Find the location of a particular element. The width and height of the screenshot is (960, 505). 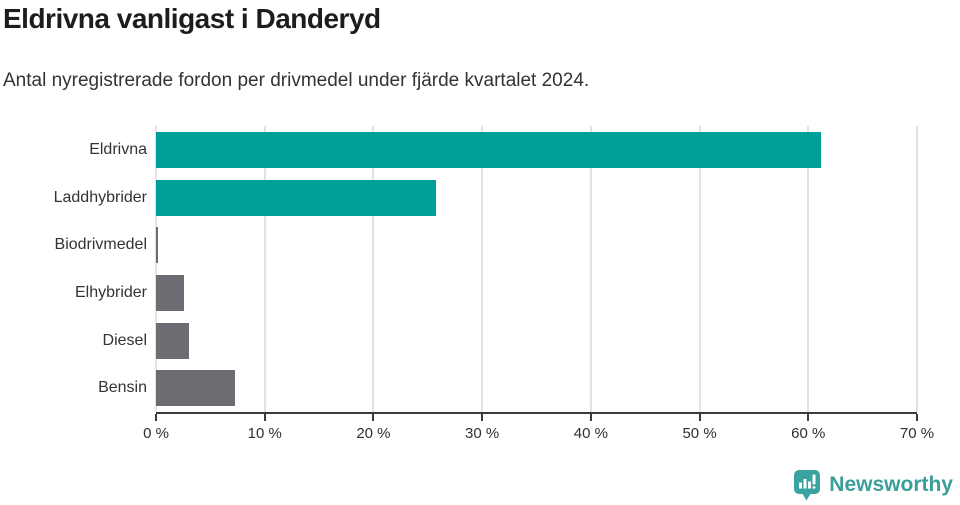

bar-diesel is located at coordinates (172, 340).